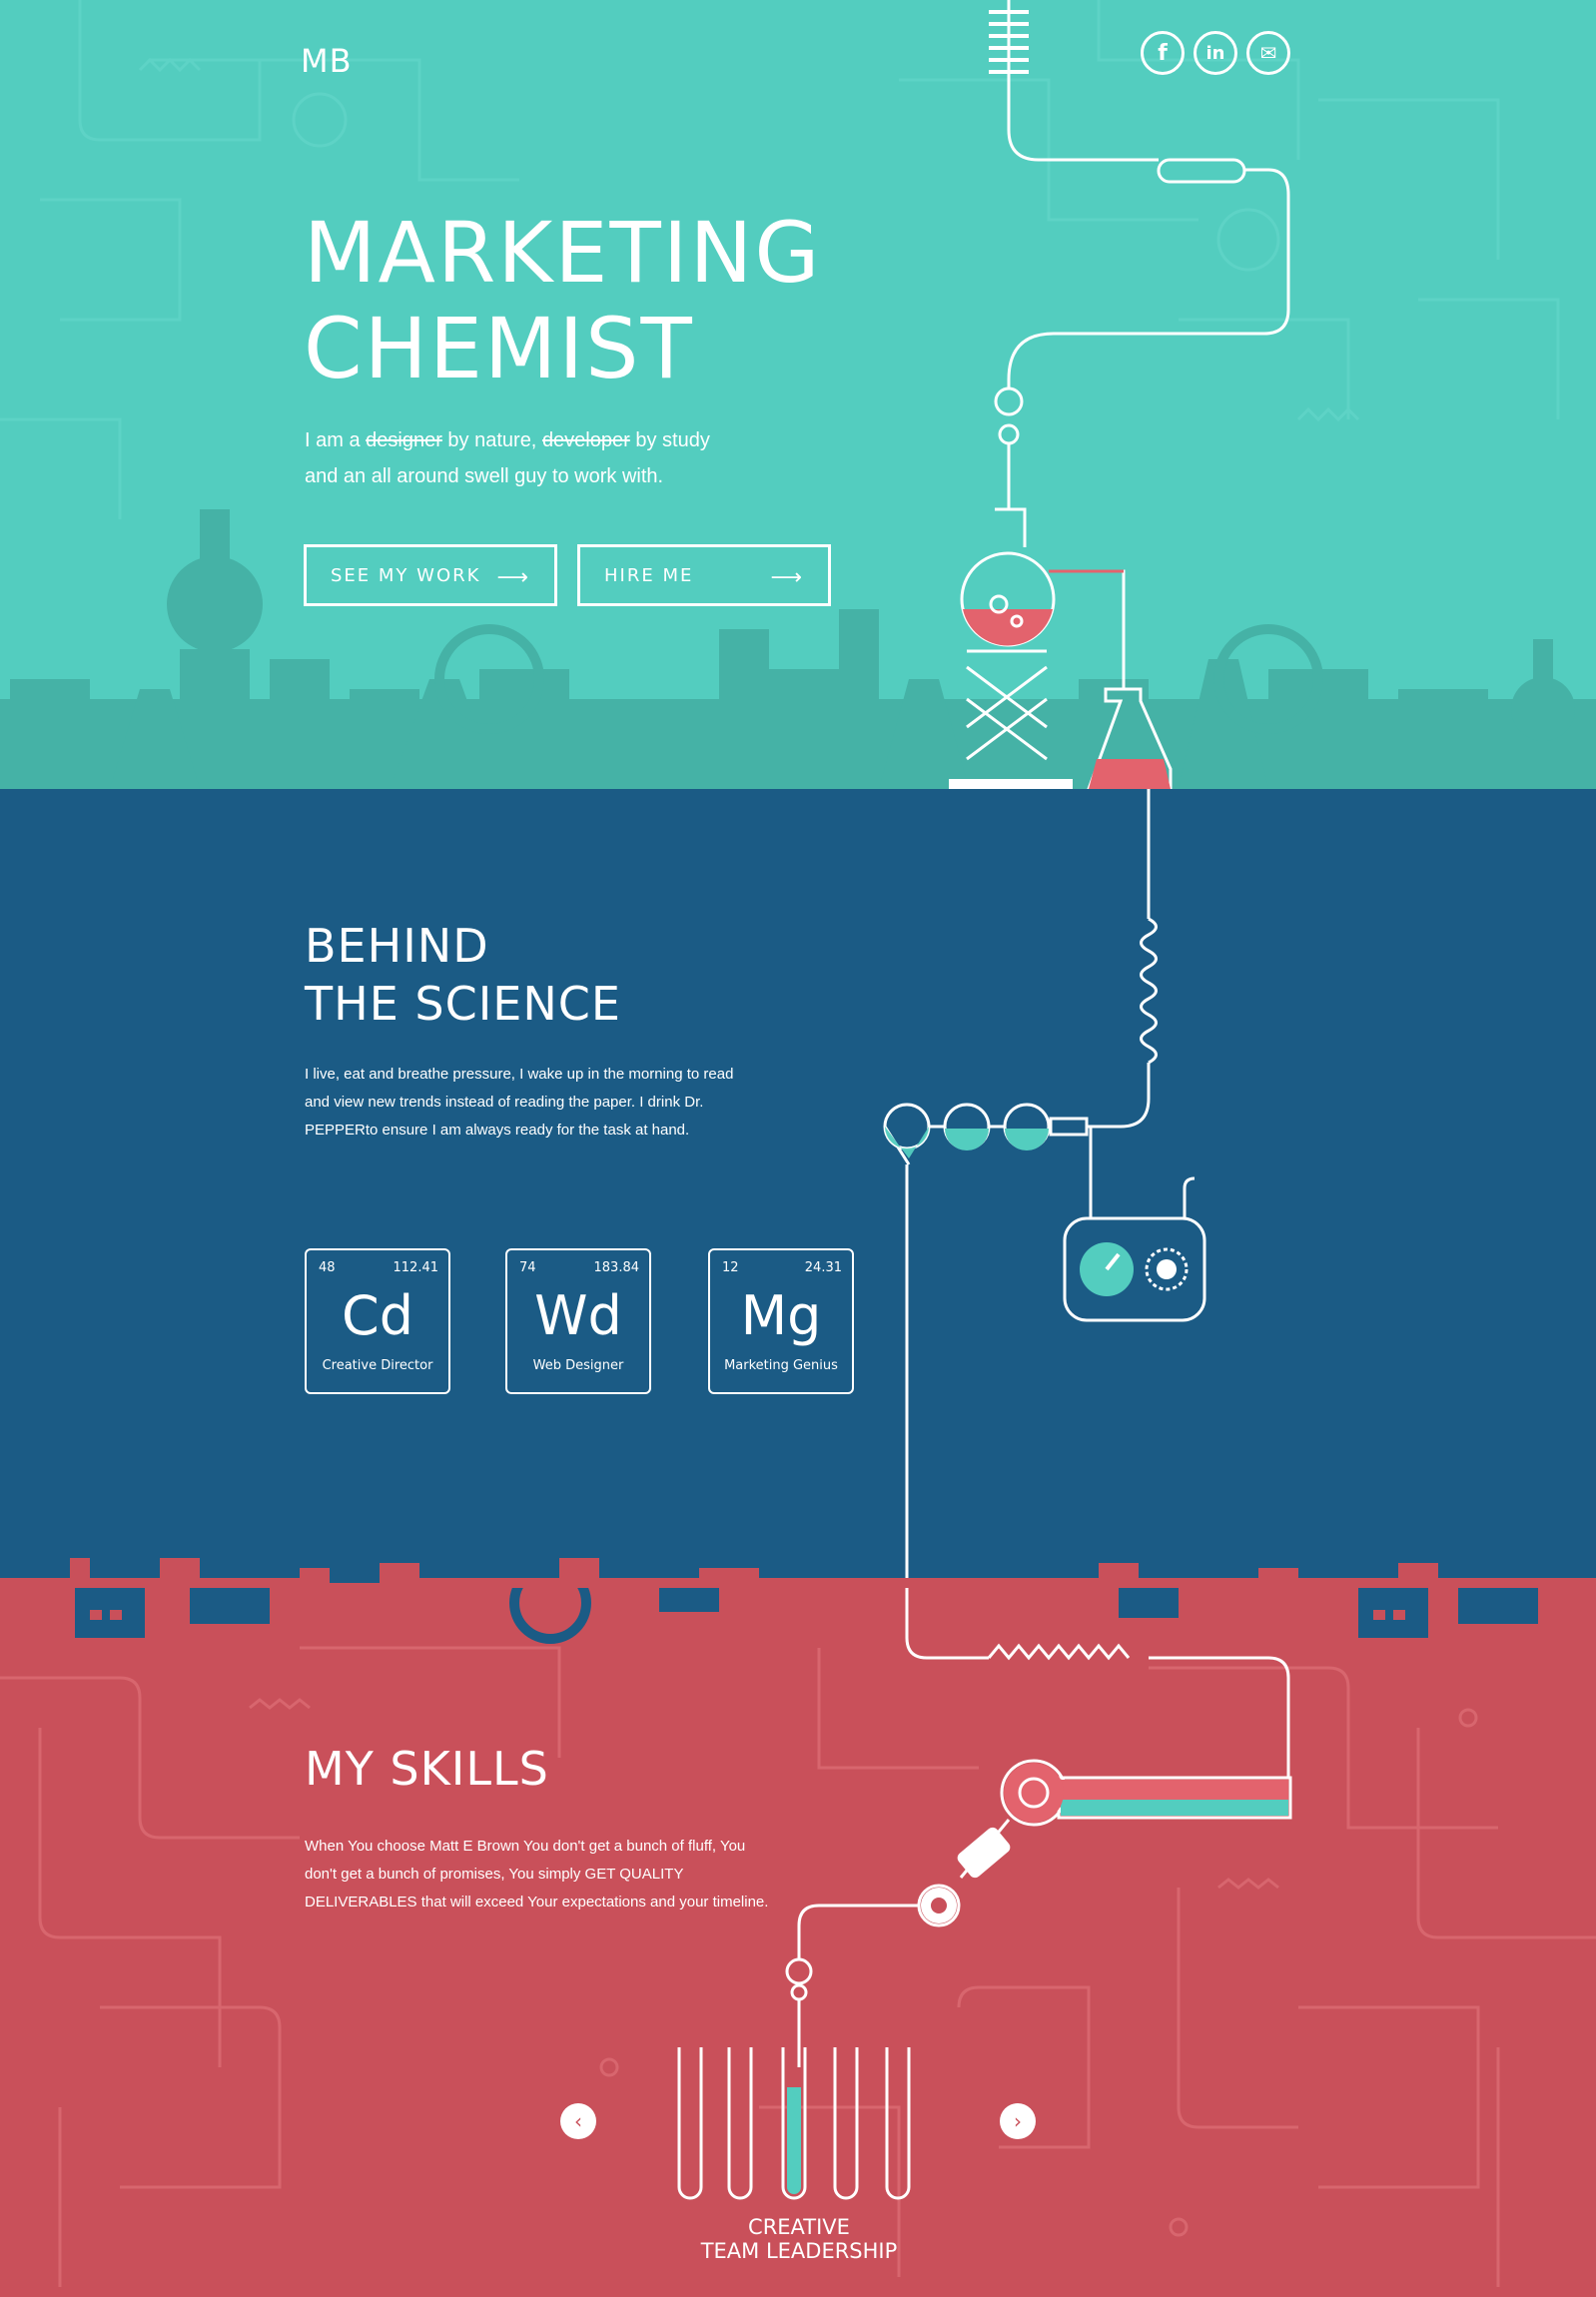 Image resolution: width=1596 pixels, height=2297 pixels. What do you see at coordinates (578, 1365) in the screenshot?
I see `element-role: Web Designer` at bounding box center [578, 1365].